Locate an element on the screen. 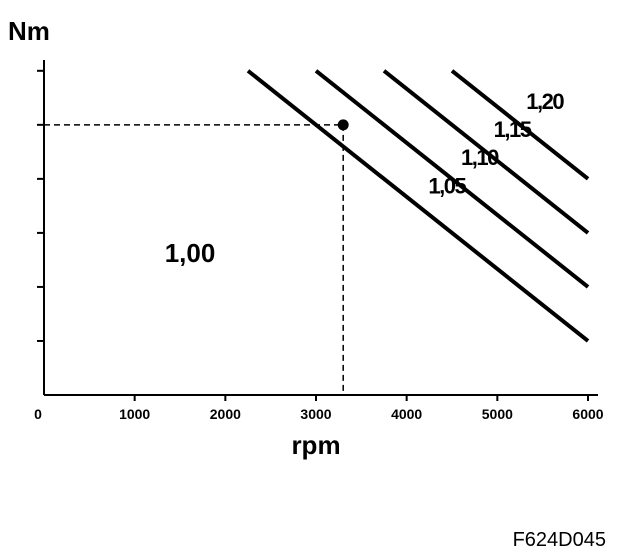  x-tick-label: 6000 is located at coordinates (587, 414).